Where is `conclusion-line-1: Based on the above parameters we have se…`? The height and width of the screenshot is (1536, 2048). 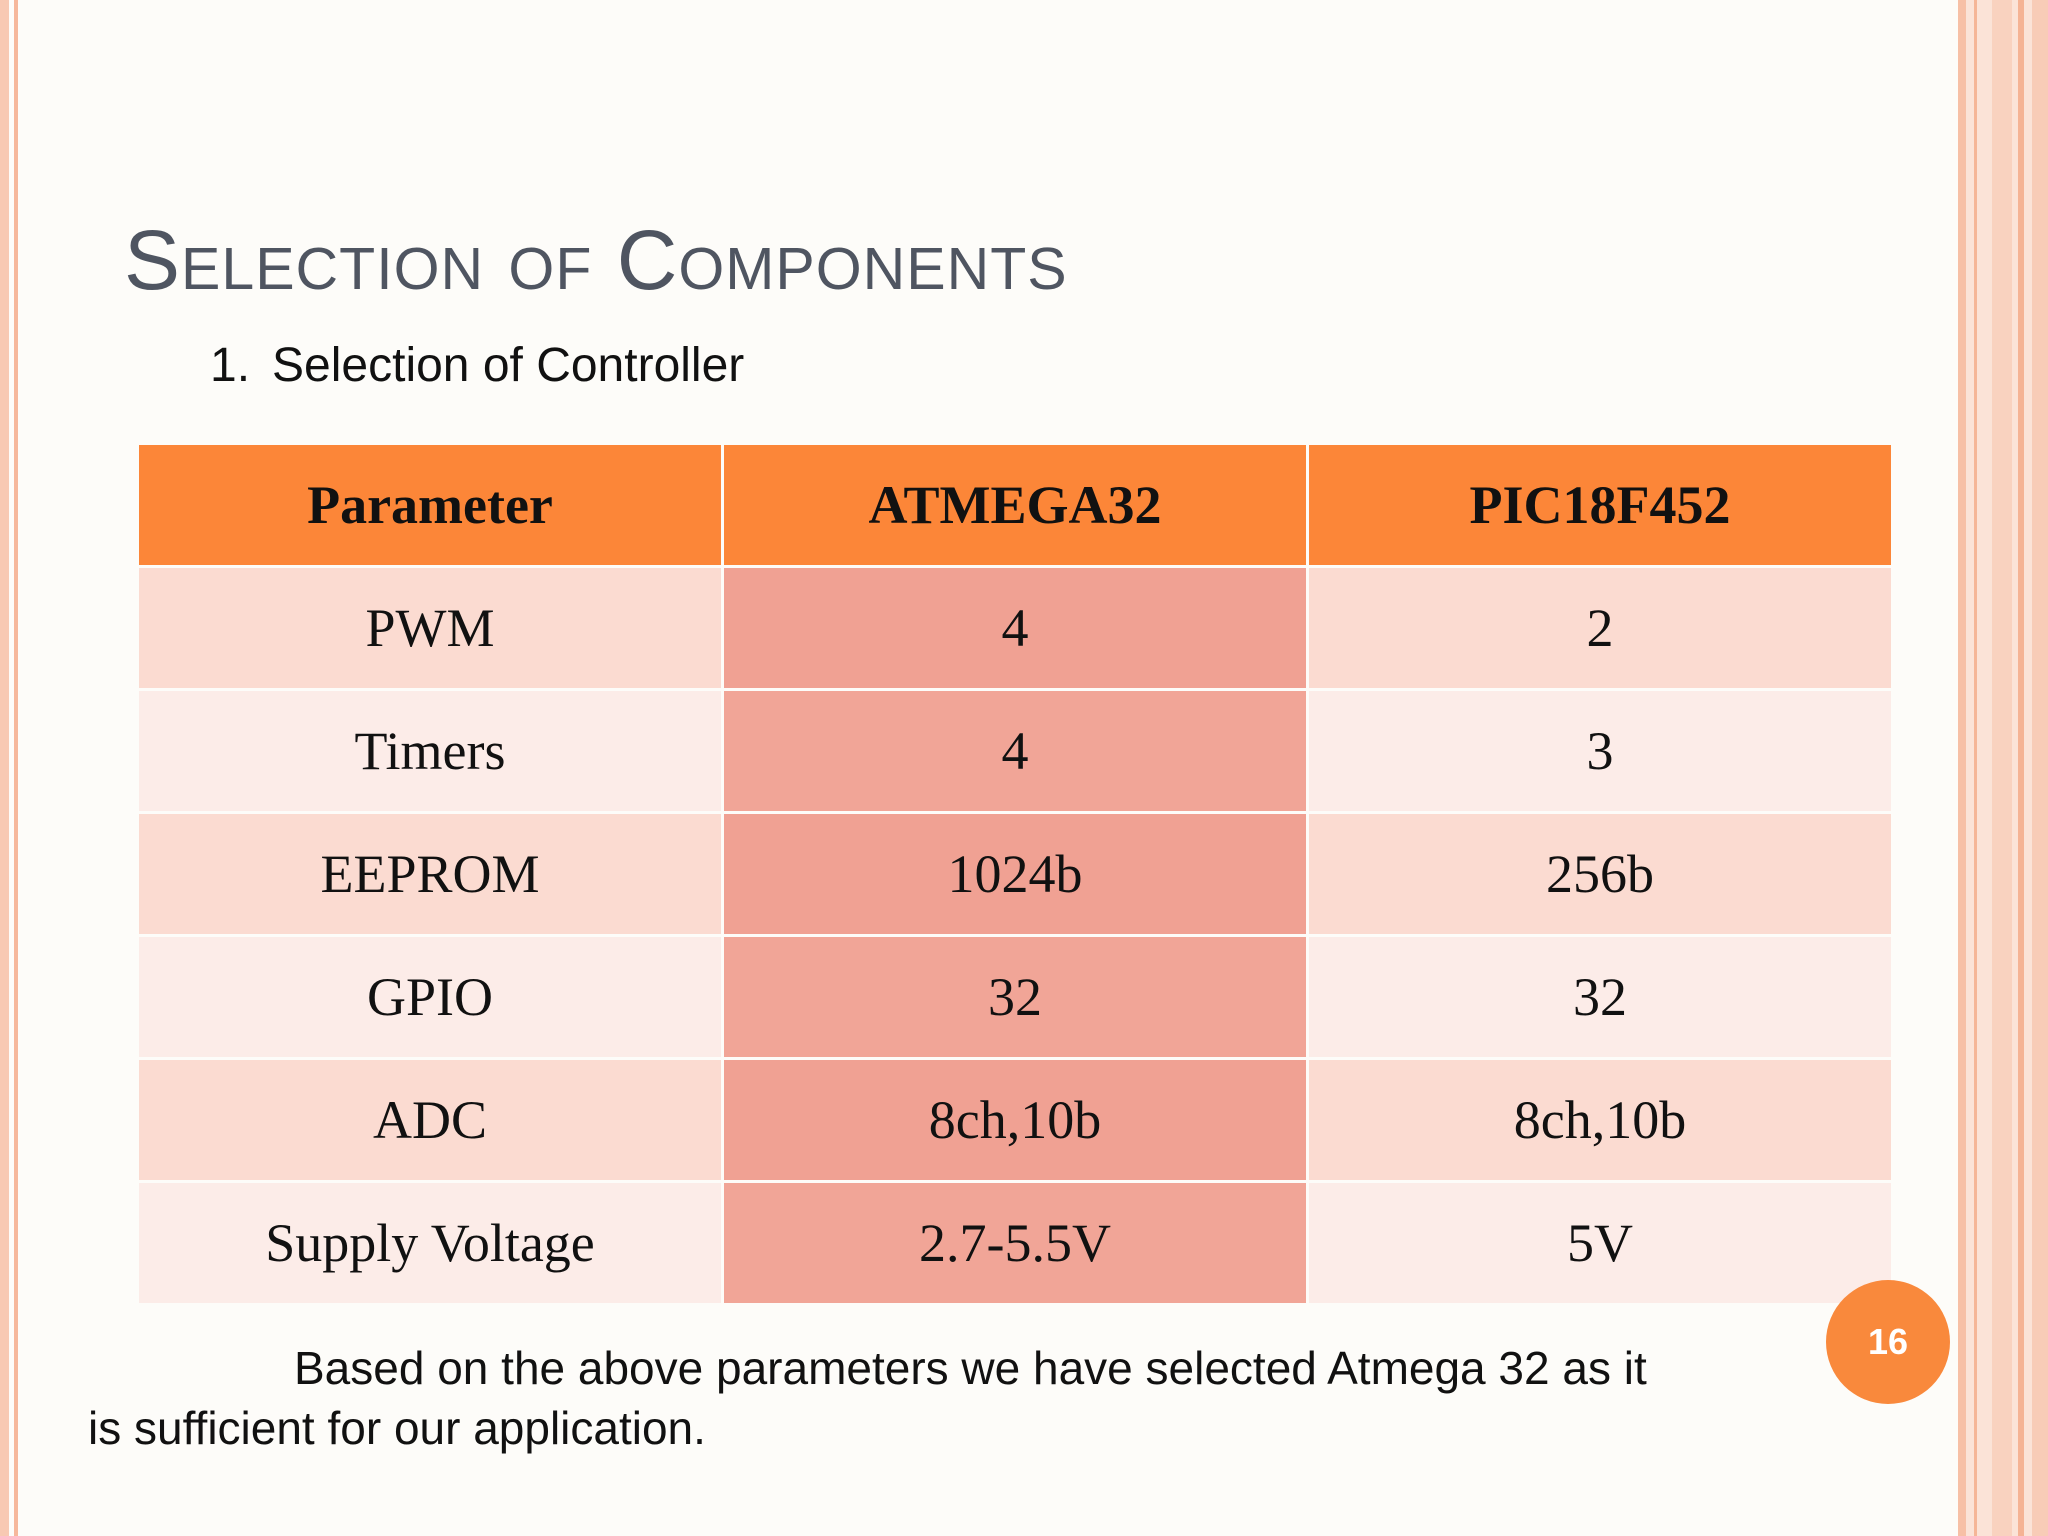 conclusion-line-1: Based on the above parameters we have se… is located at coordinates (970, 1368).